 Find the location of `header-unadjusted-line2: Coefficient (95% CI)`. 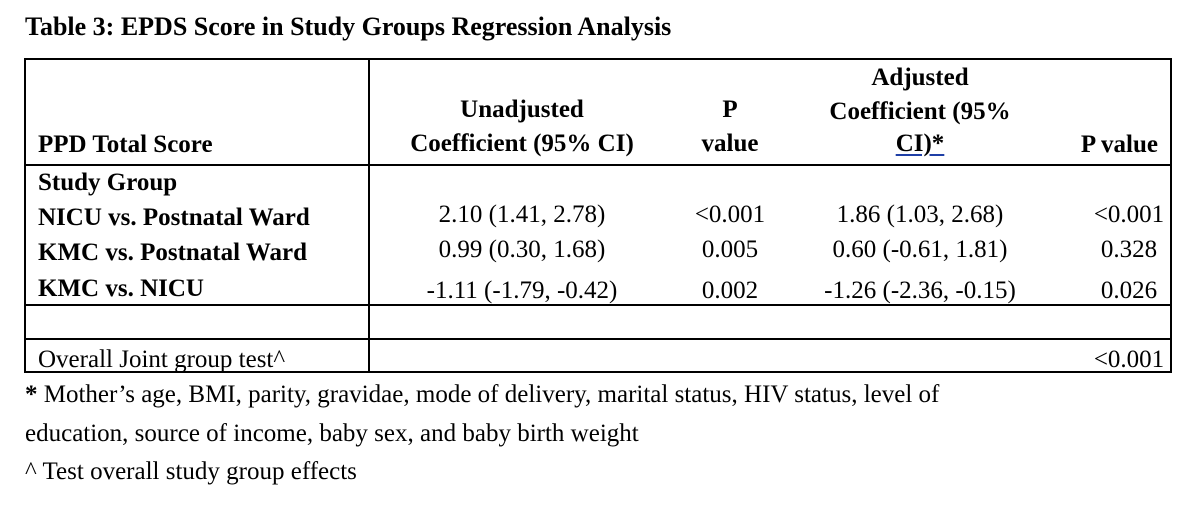

header-unadjusted-line2: Coefficient (95% CI) is located at coordinates (522, 143).